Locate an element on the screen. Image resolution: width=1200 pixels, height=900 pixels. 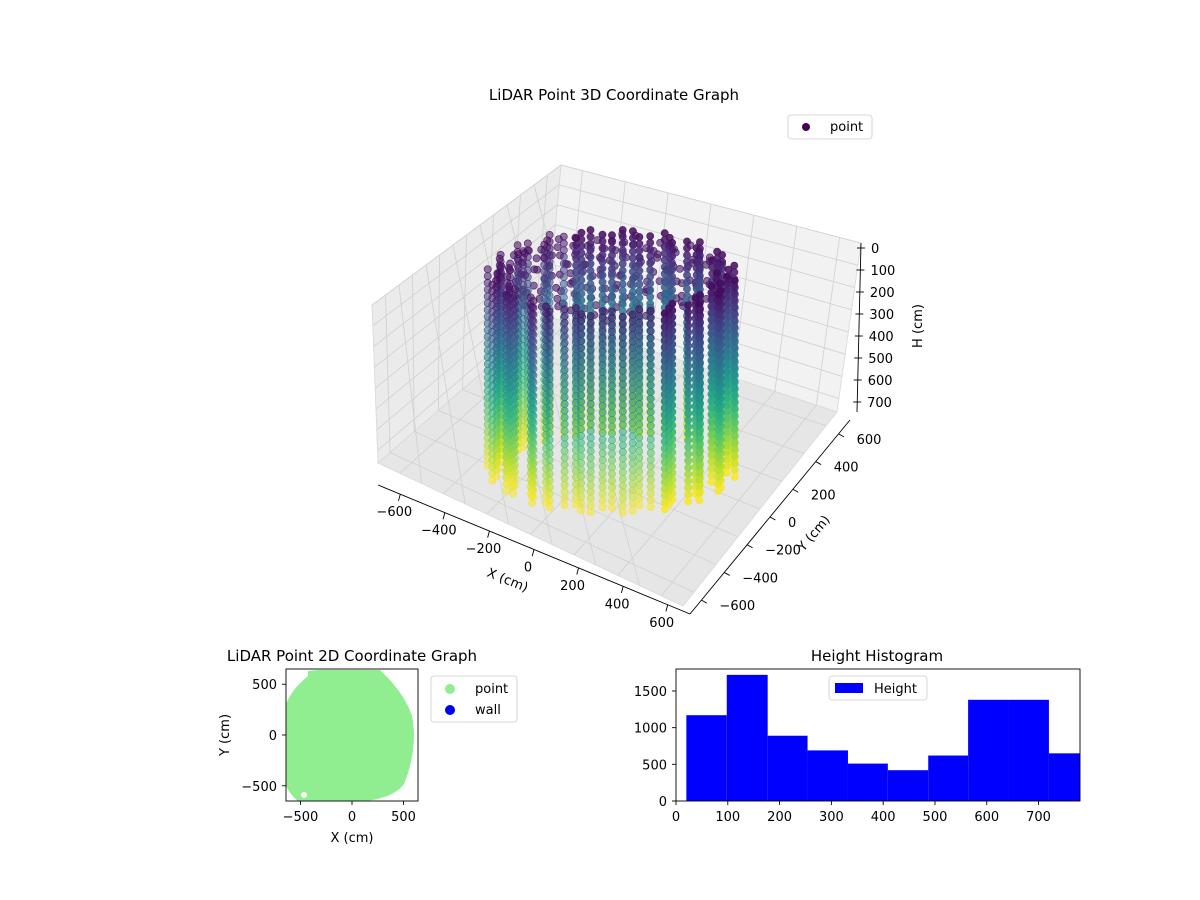
legend-3d: point is located at coordinates (830, 127).